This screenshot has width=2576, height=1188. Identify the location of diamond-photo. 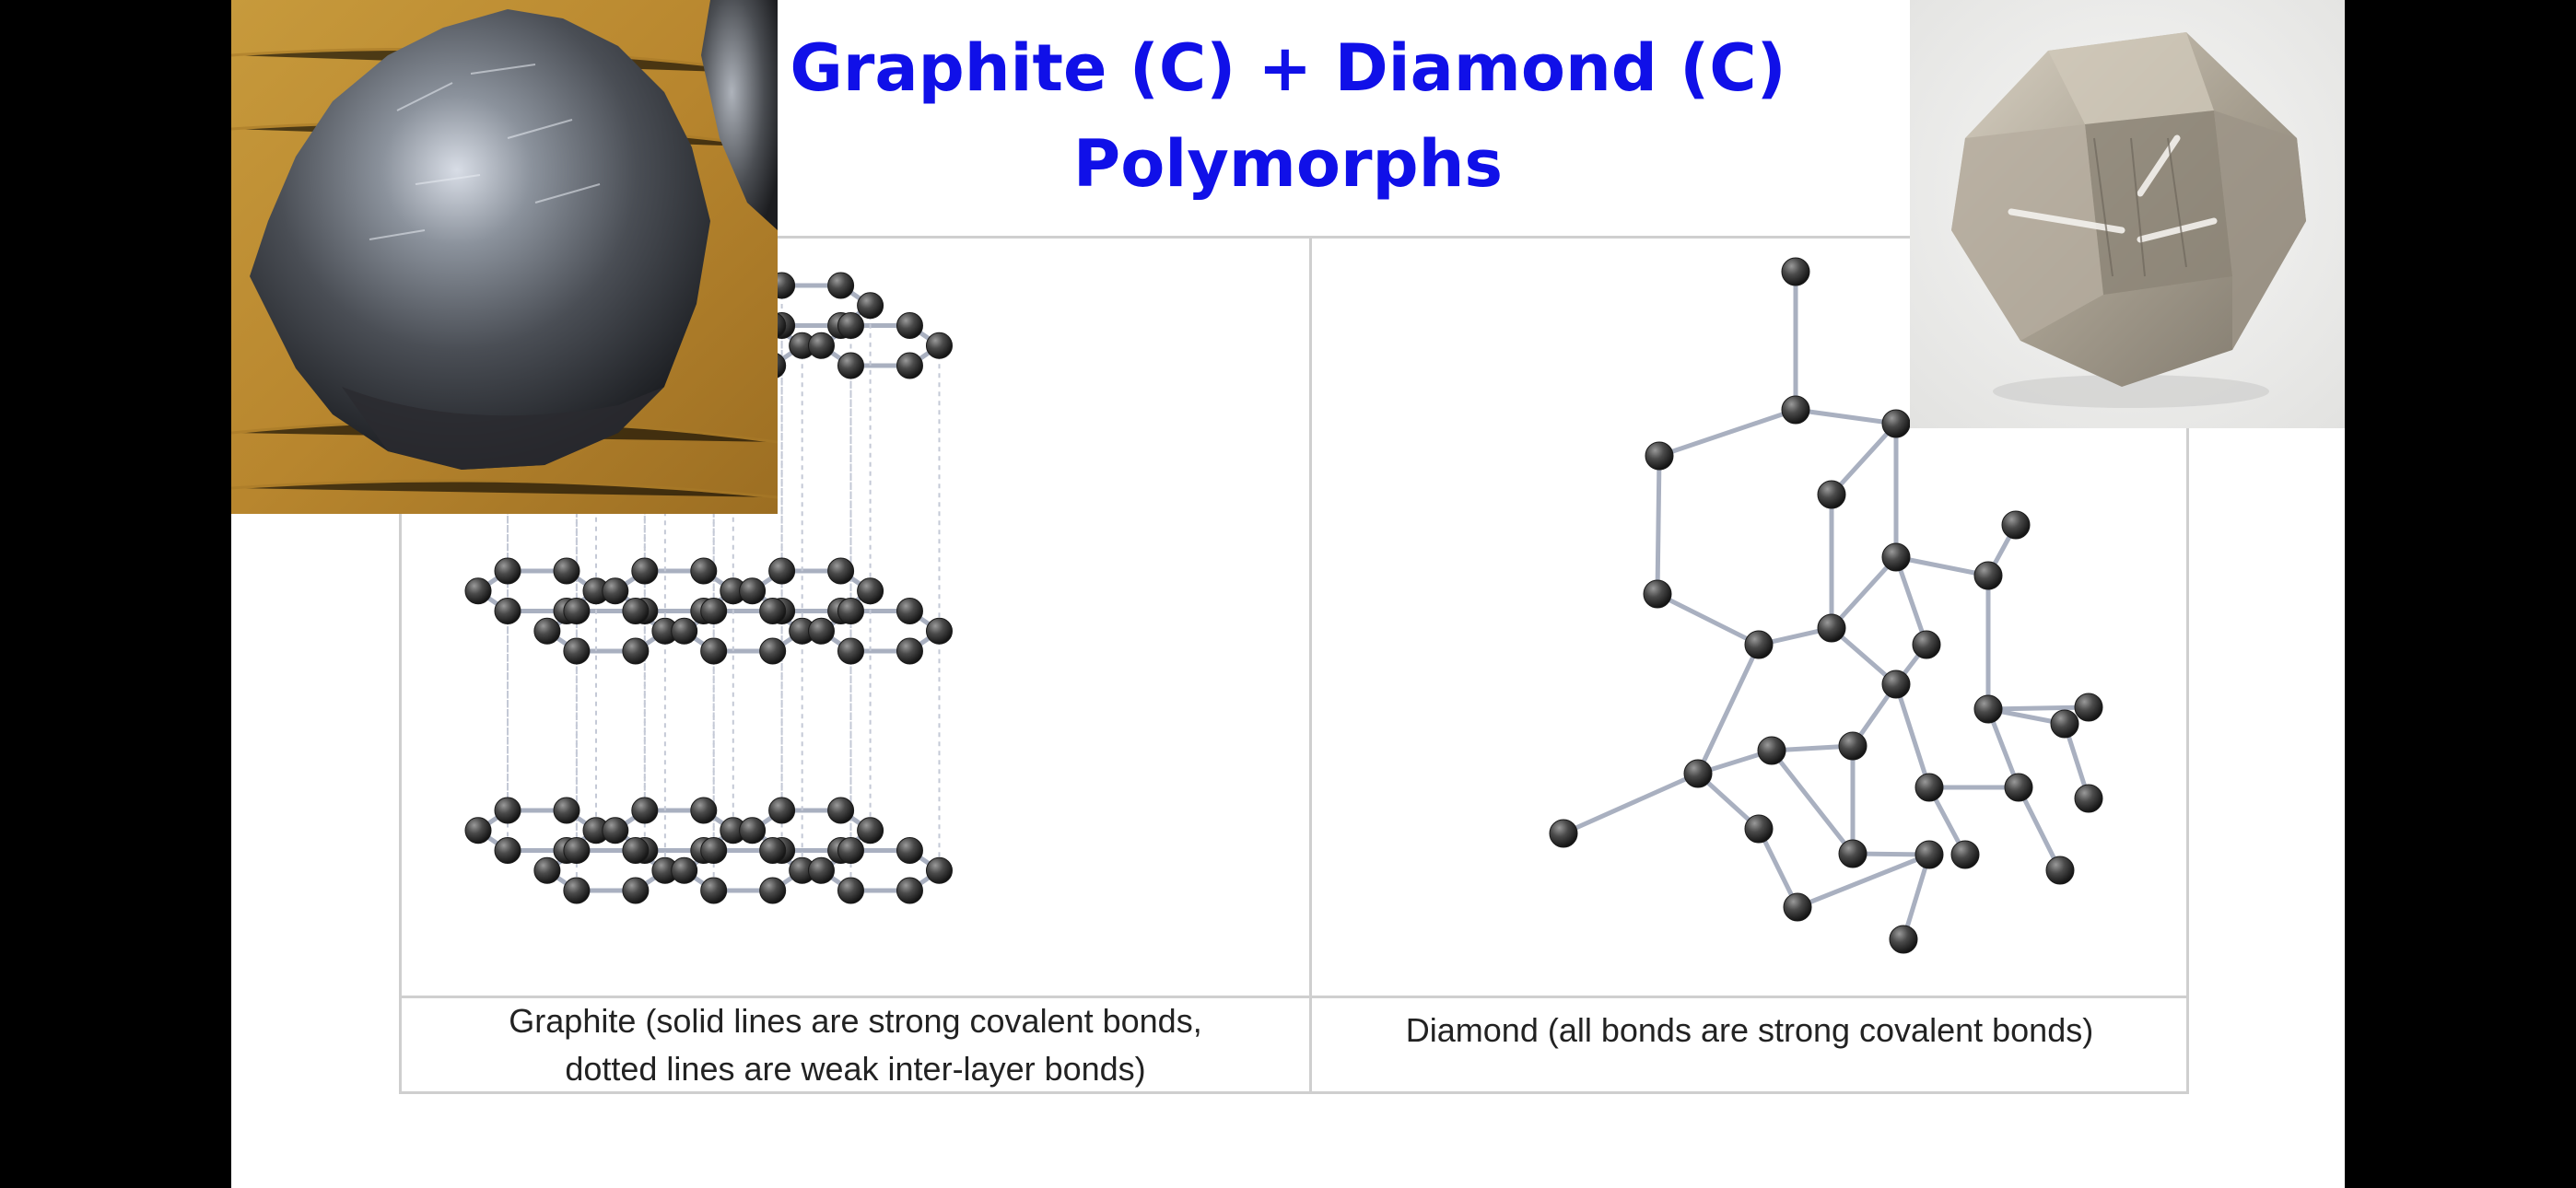
(2127, 214).